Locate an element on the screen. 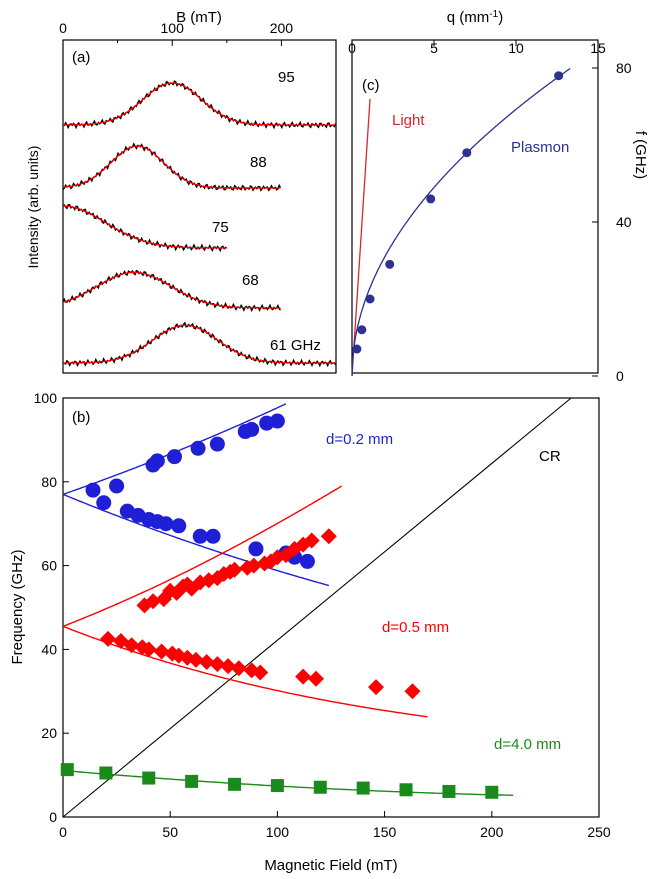 This screenshot has height=879, width=648. panel-c-frame is located at coordinates (475, 206).